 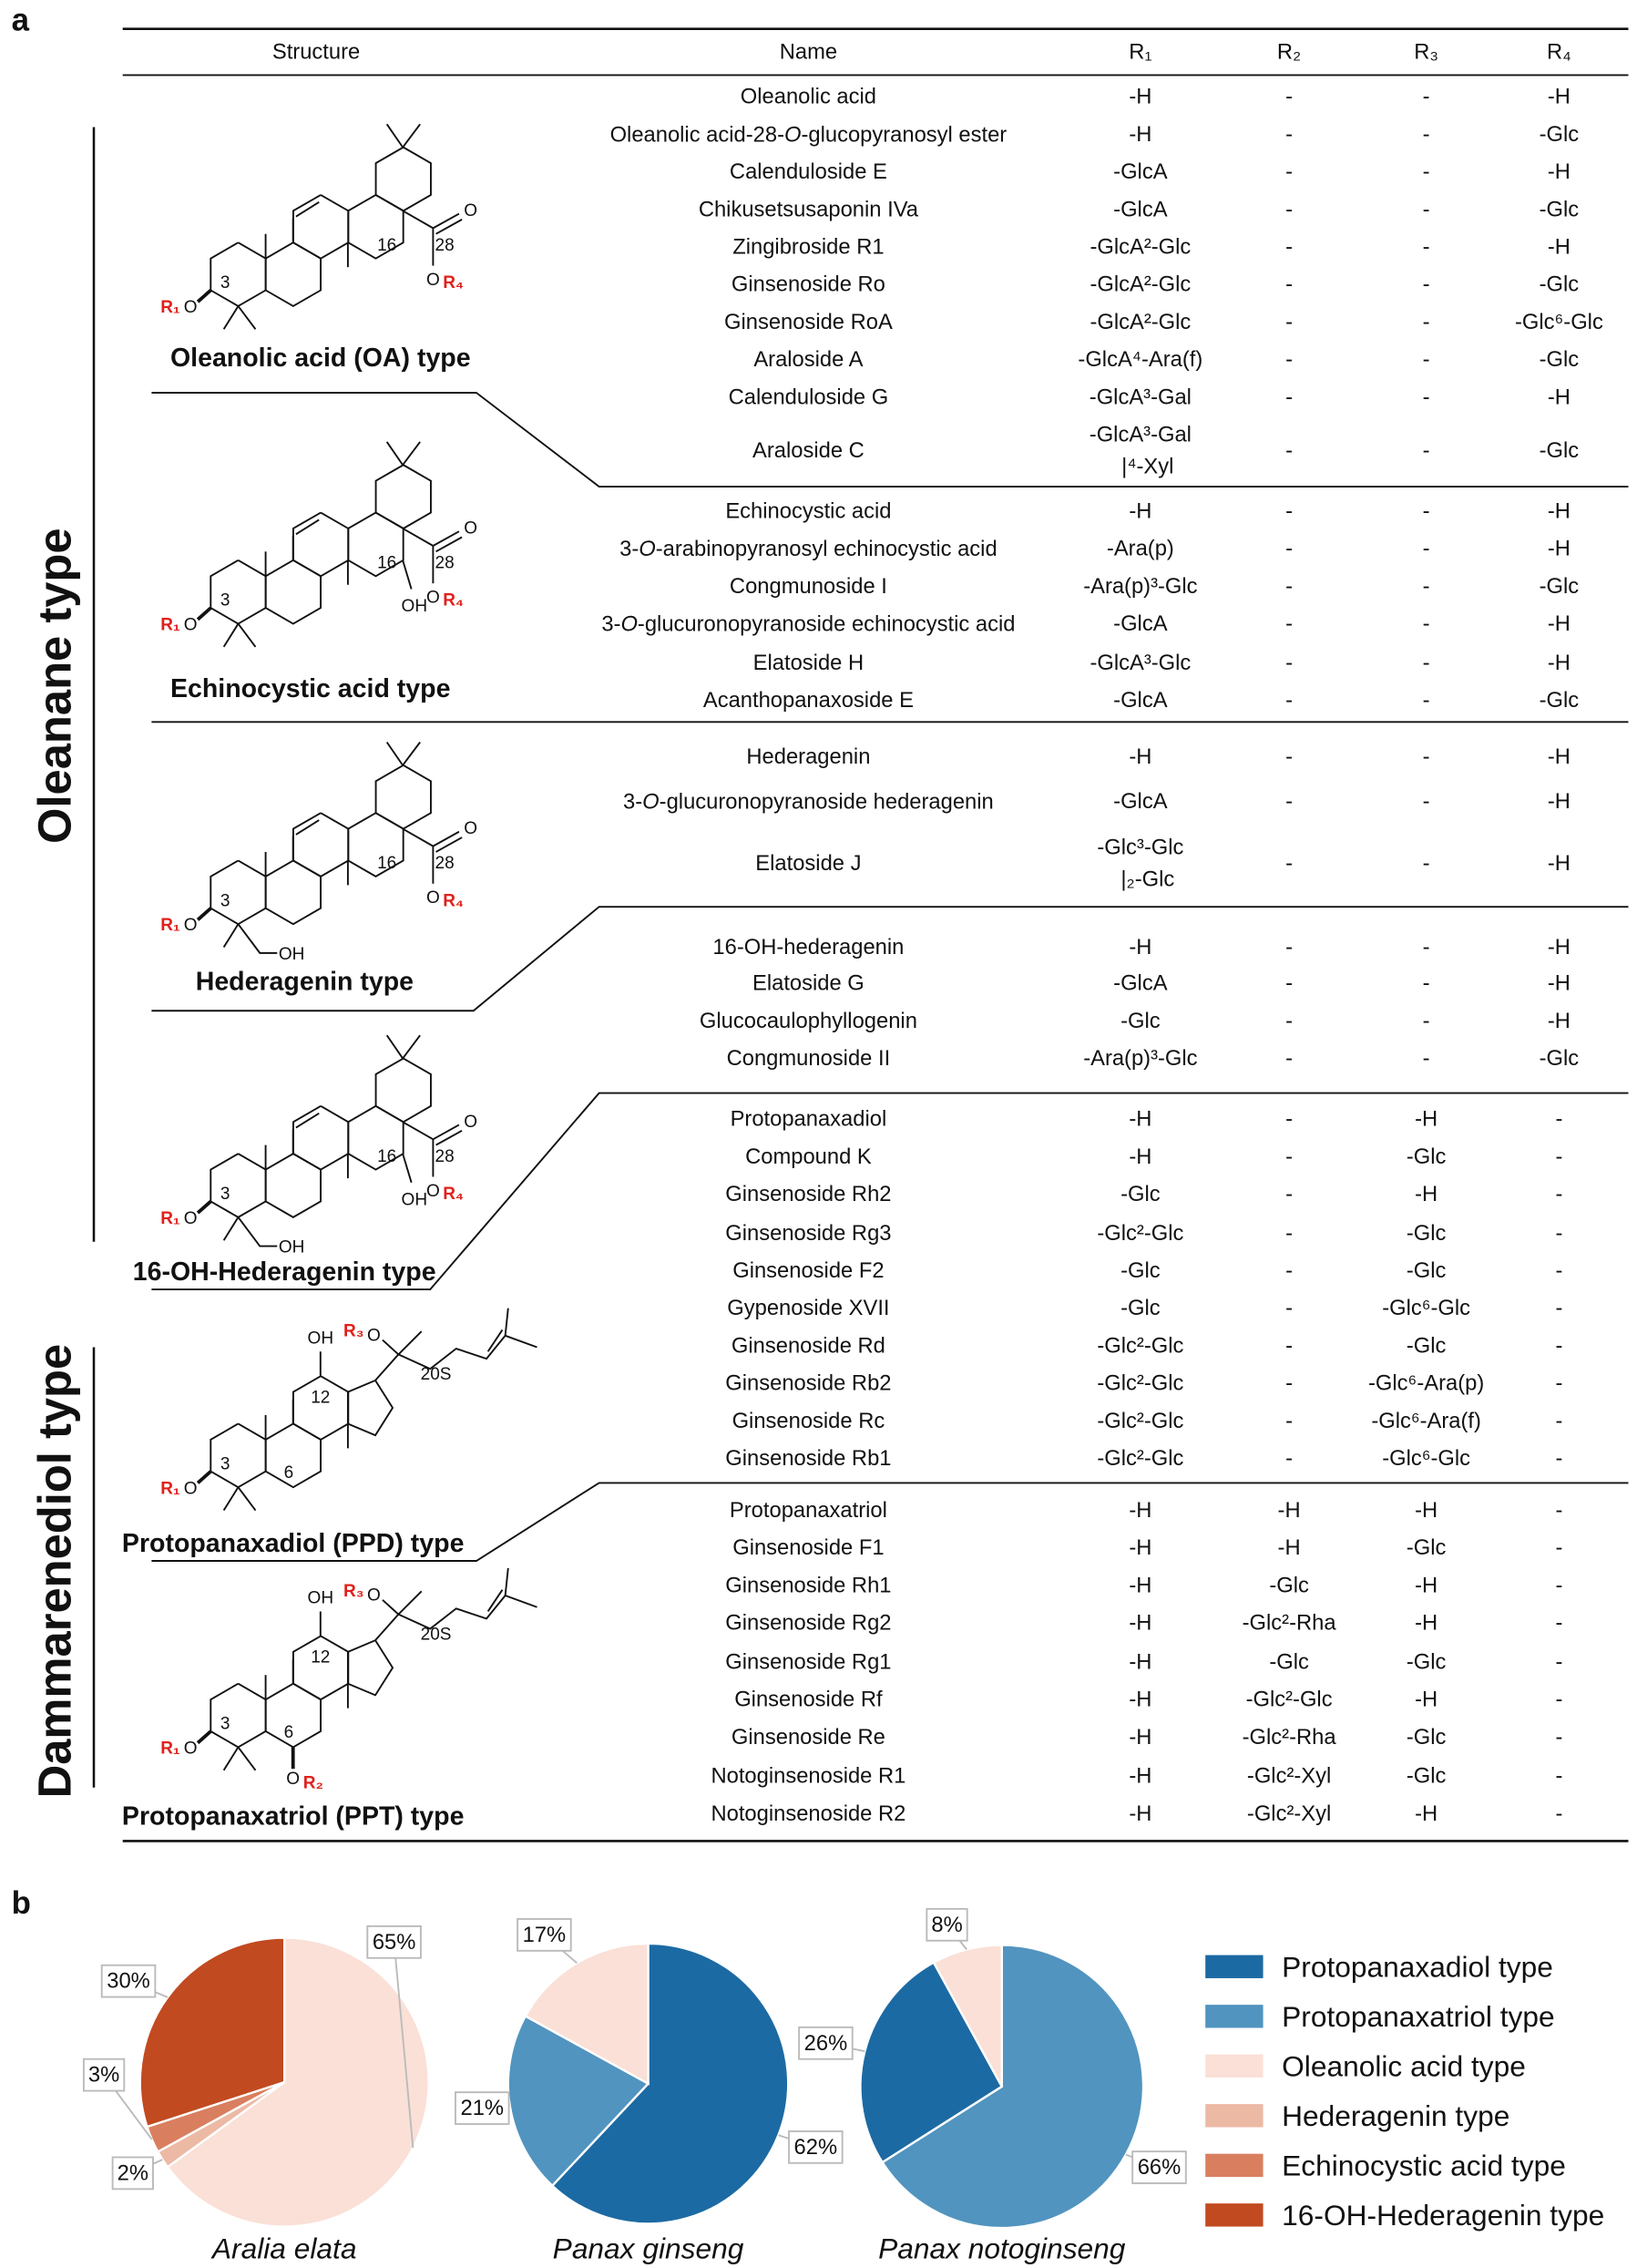 What do you see at coordinates (353, 1591) in the screenshot?
I see `atom-label: R₃` at bounding box center [353, 1591].